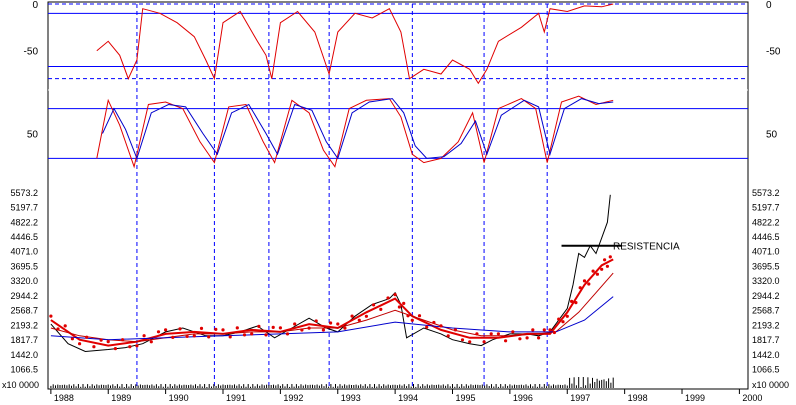 The height and width of the screenshot is (405, 796). I want to click on price-ytick-left-0: 5573.2, so click(24, 193).